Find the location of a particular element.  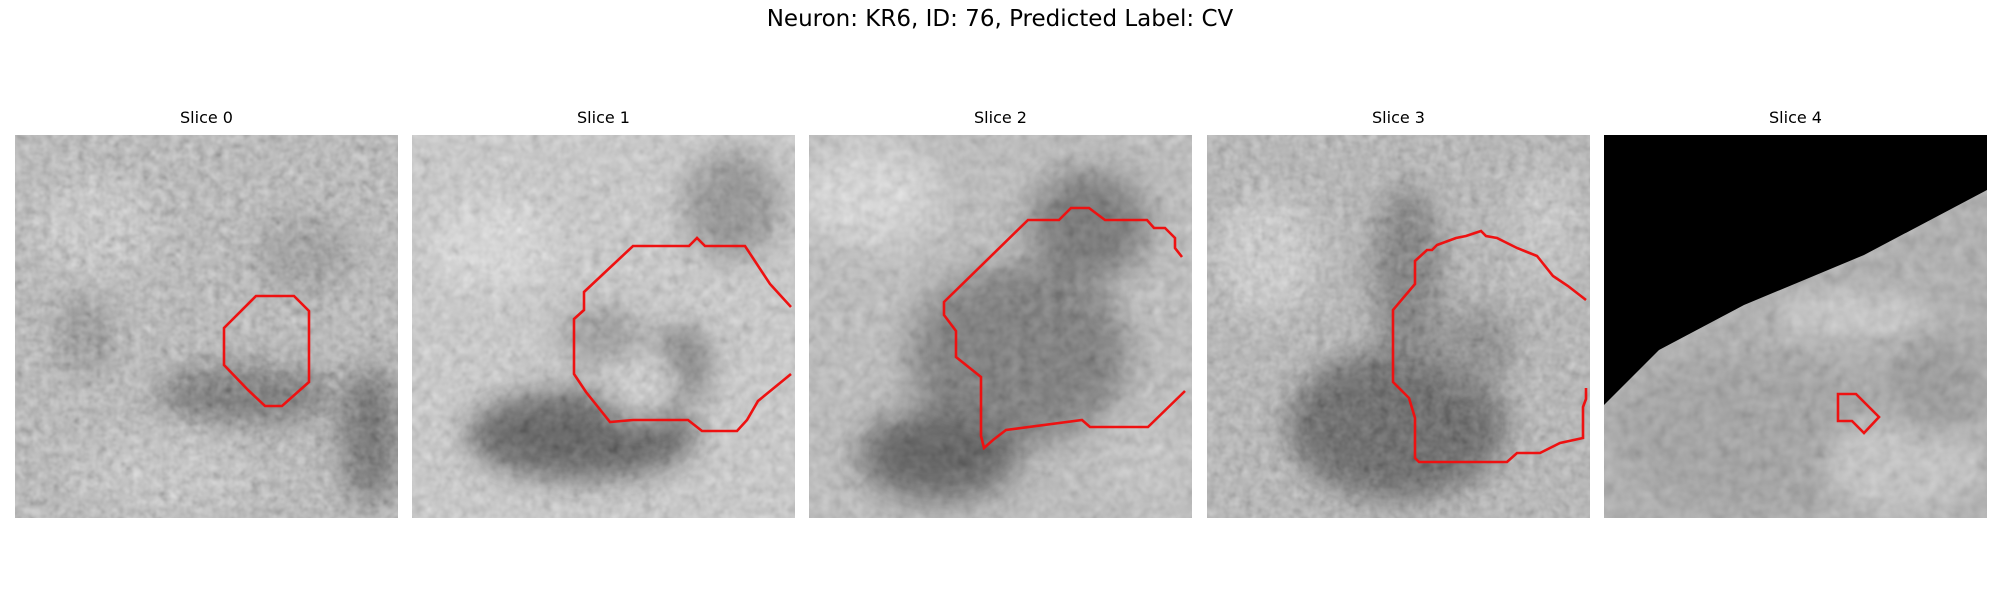

slice-title-2: Slice 2 is located at coordinates (1000, 117).